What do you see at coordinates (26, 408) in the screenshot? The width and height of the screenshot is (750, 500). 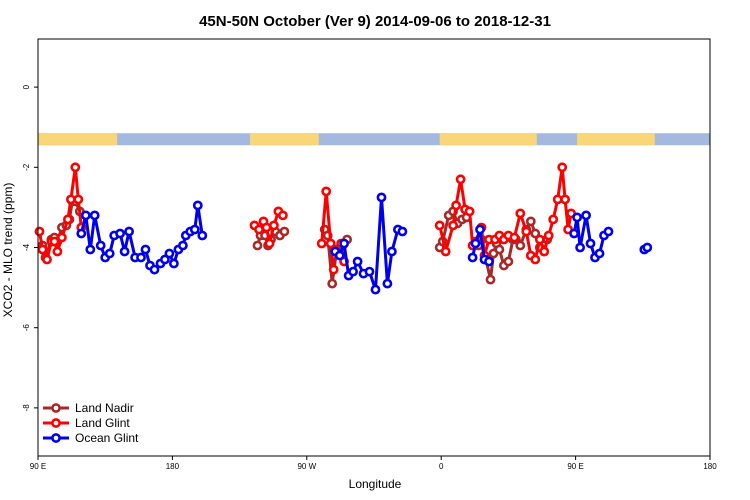 I see `y-tick-label: -8` at bounding box center [26, 408].